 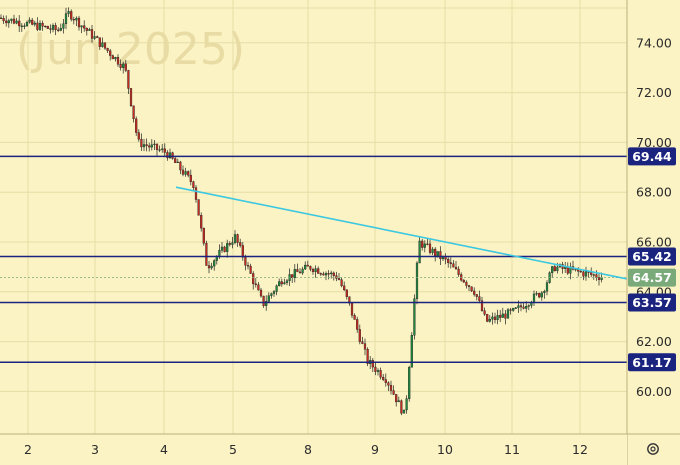 I want to click on trendline, so click(x=401, y=233).